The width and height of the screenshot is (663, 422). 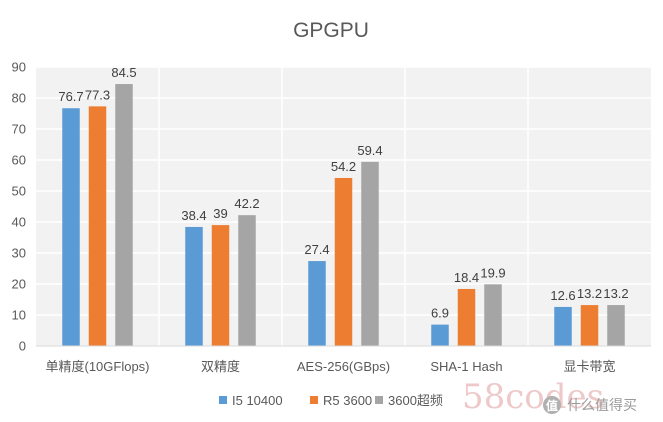 What do you see at coordinates (220, 213) in the screenshot?
I see `data-label-series1-cat1: 39` at bounding box center [220, 213].